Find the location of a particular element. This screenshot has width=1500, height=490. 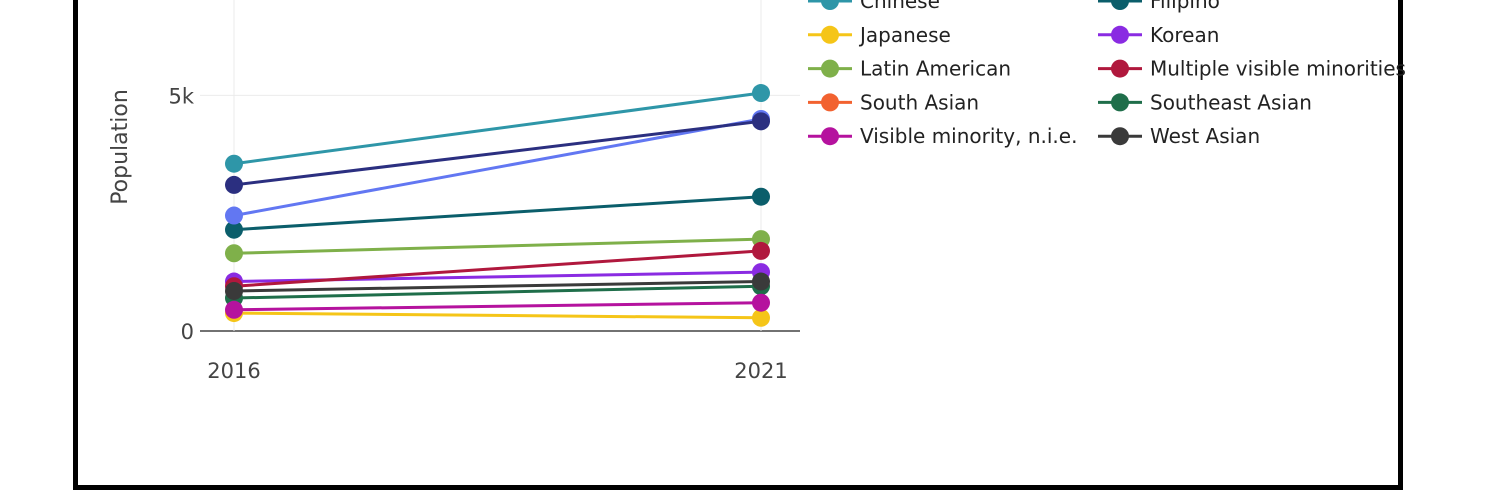

legend-item: Chinese is located at coordinates (874, 6).